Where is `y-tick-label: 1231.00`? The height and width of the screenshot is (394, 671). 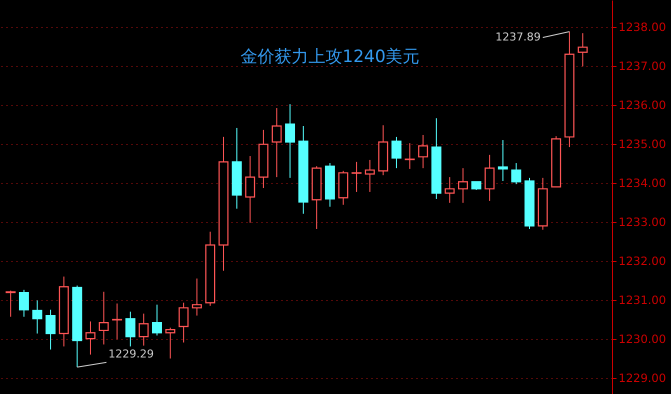
y-tick-label: 1231.00 is located at coordinates (642, 299).